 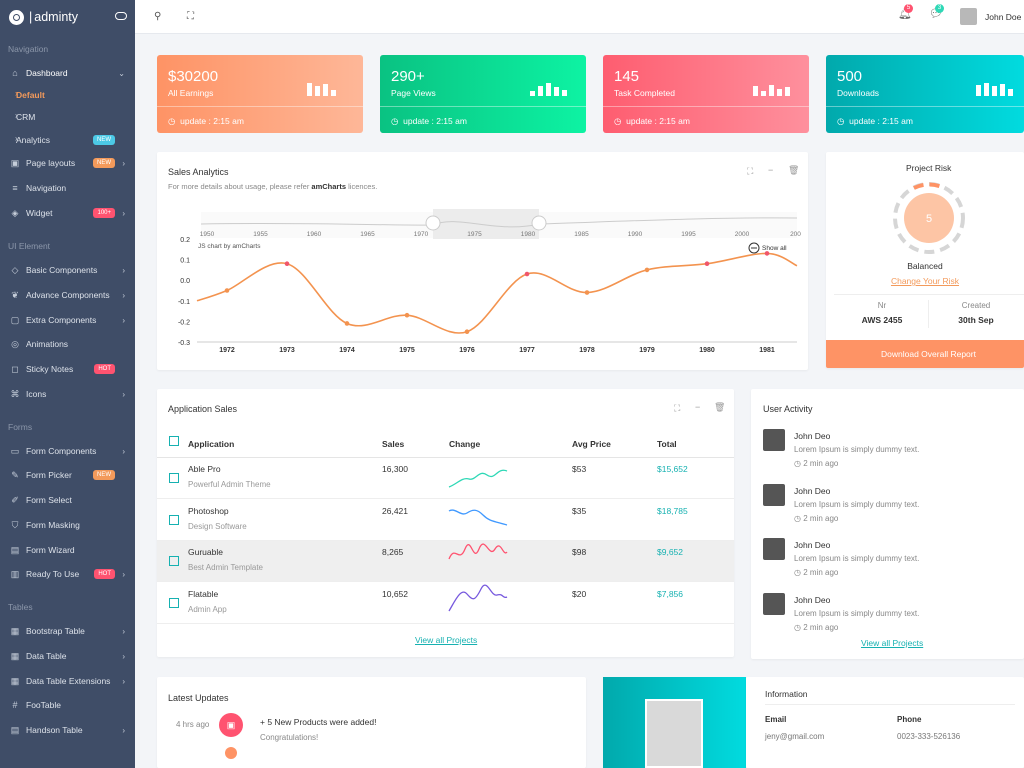 I want to click on app-name: Flatable, so click(x=203, y=593).